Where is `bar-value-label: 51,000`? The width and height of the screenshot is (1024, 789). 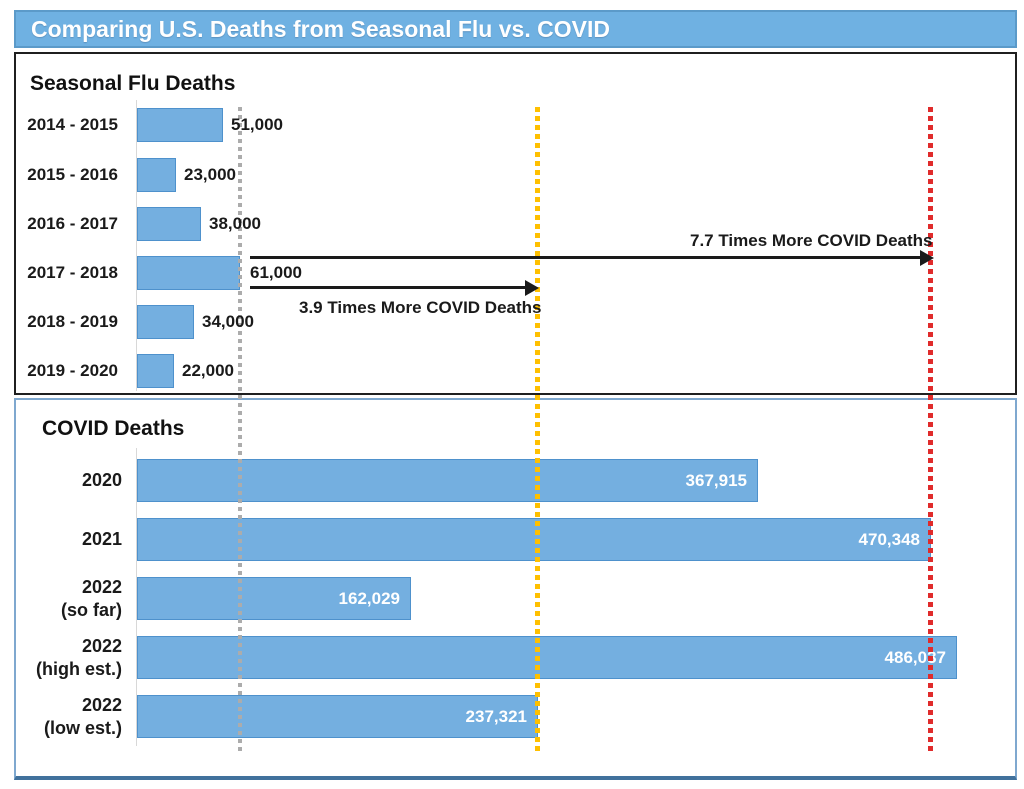 bar-value-label: 51,000 is located at coordinates (257, 124).